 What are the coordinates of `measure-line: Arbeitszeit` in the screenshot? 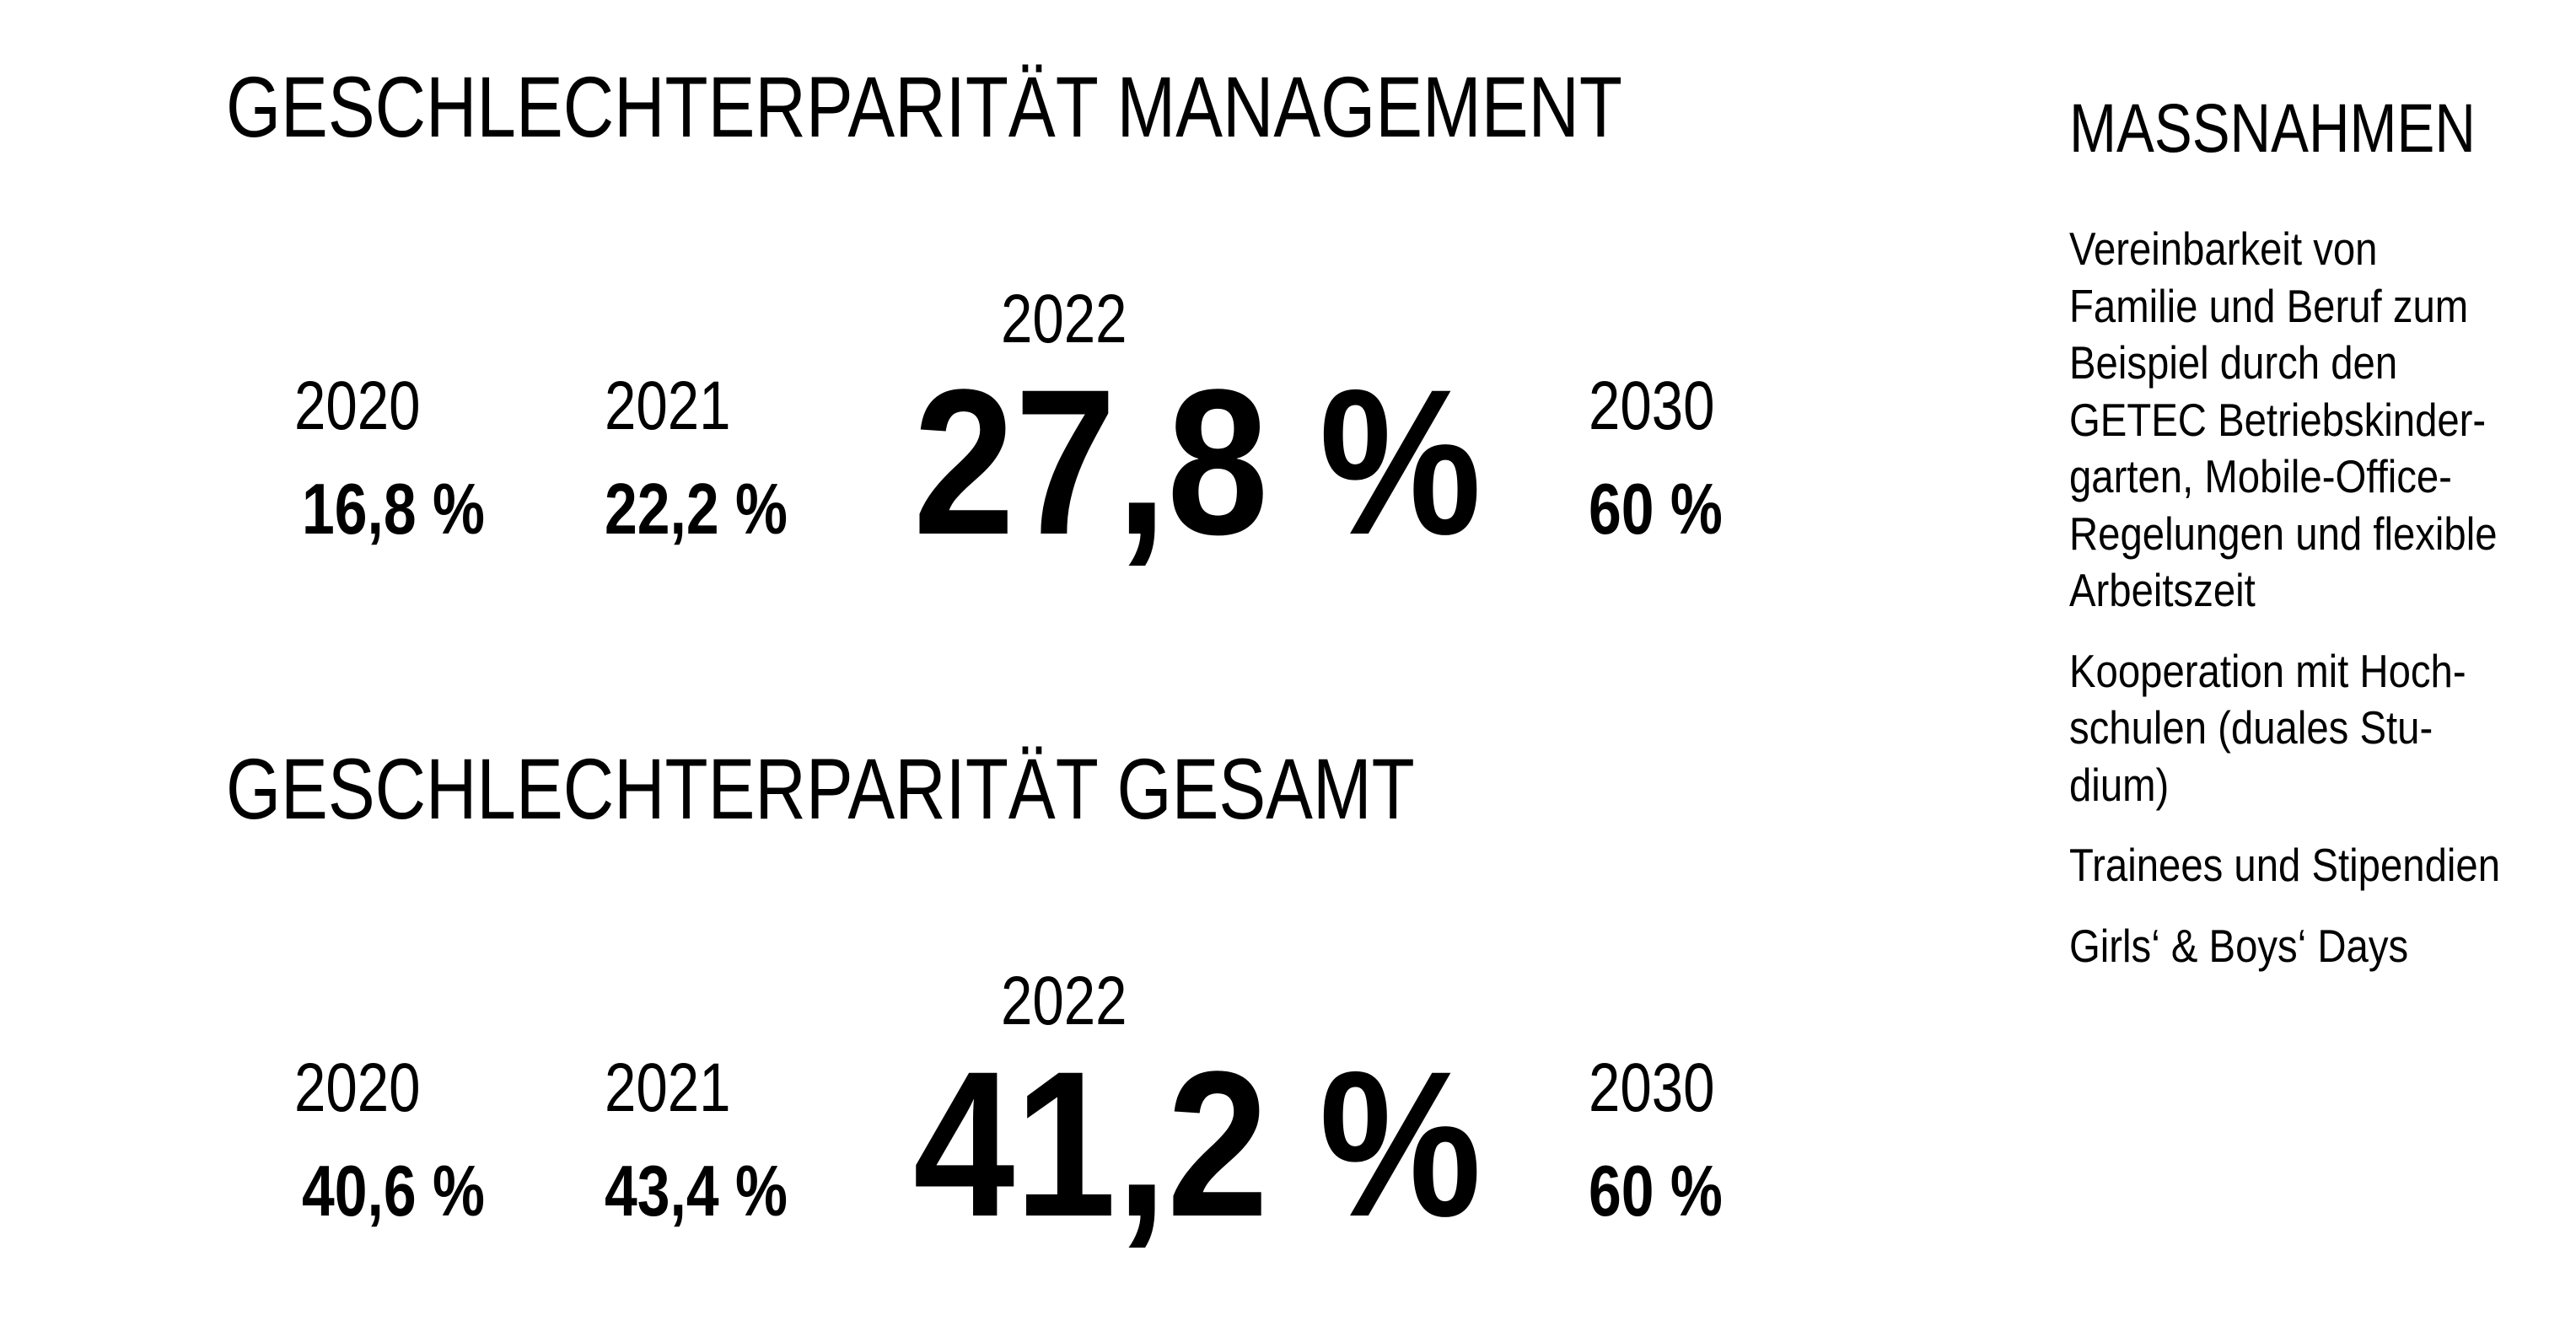 It's located at (2162, 590).